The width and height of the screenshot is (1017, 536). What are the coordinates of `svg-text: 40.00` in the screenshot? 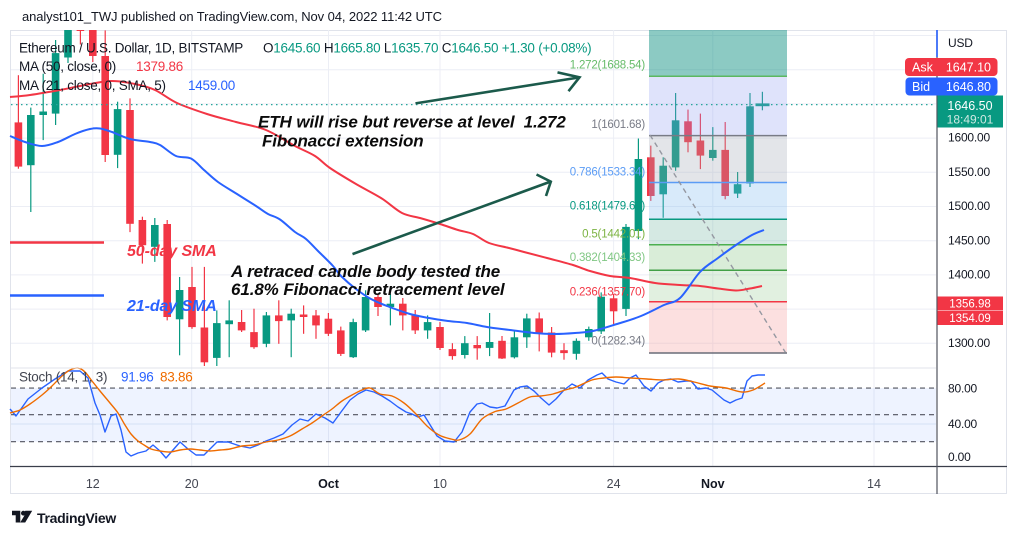 It's located at (963, 424).